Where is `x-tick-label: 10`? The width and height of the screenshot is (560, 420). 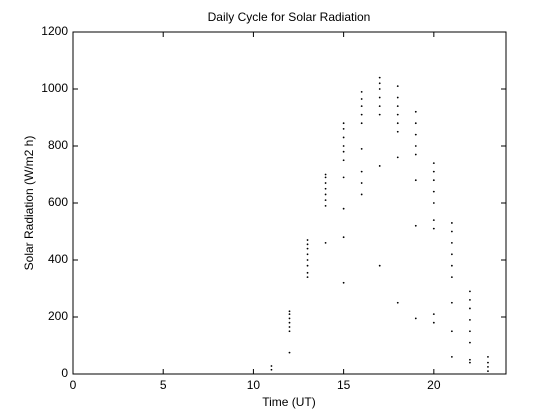
x-tick-label: 10 is located at coordinates (254, 385).